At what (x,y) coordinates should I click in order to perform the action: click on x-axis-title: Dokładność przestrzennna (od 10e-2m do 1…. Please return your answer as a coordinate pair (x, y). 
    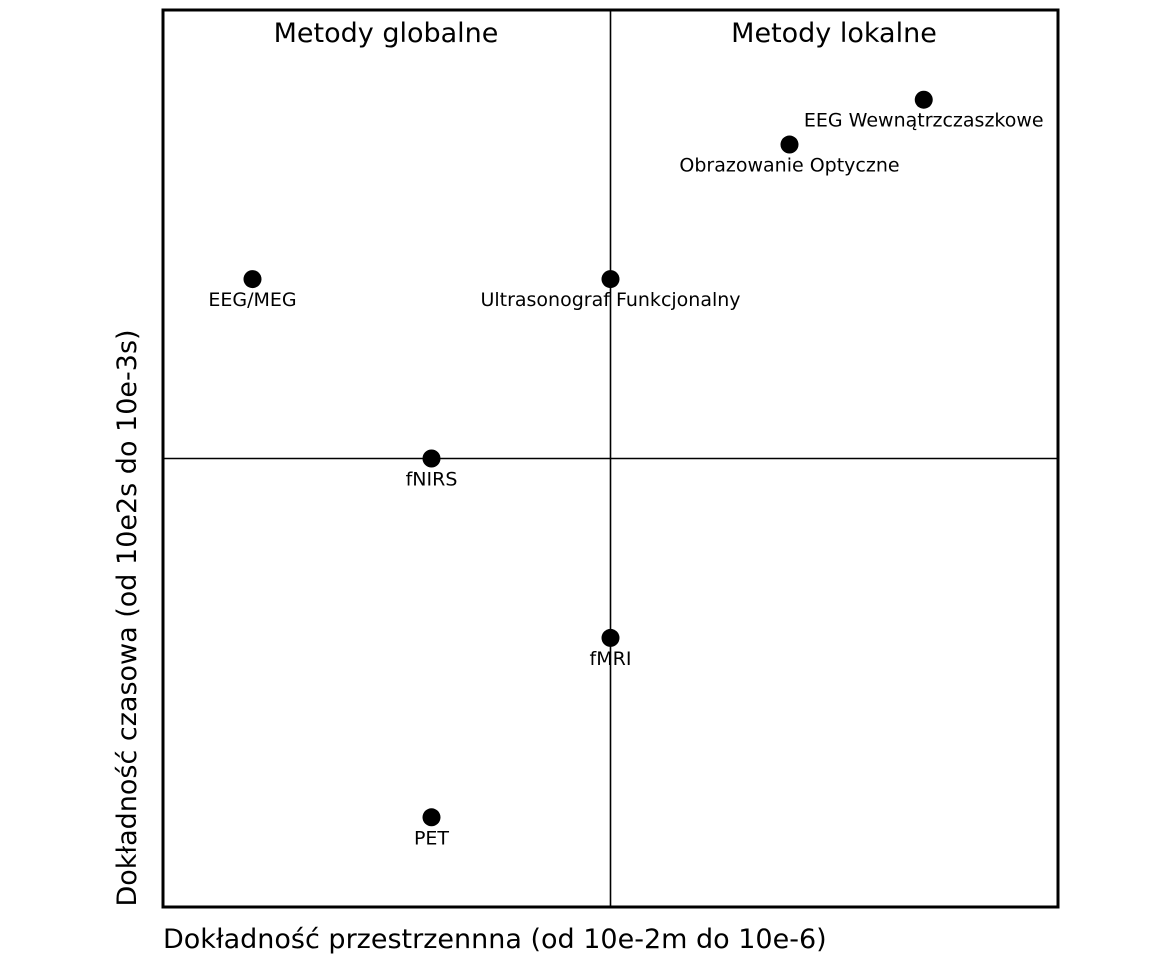
    Looking at the image, I should click on (495, 939).